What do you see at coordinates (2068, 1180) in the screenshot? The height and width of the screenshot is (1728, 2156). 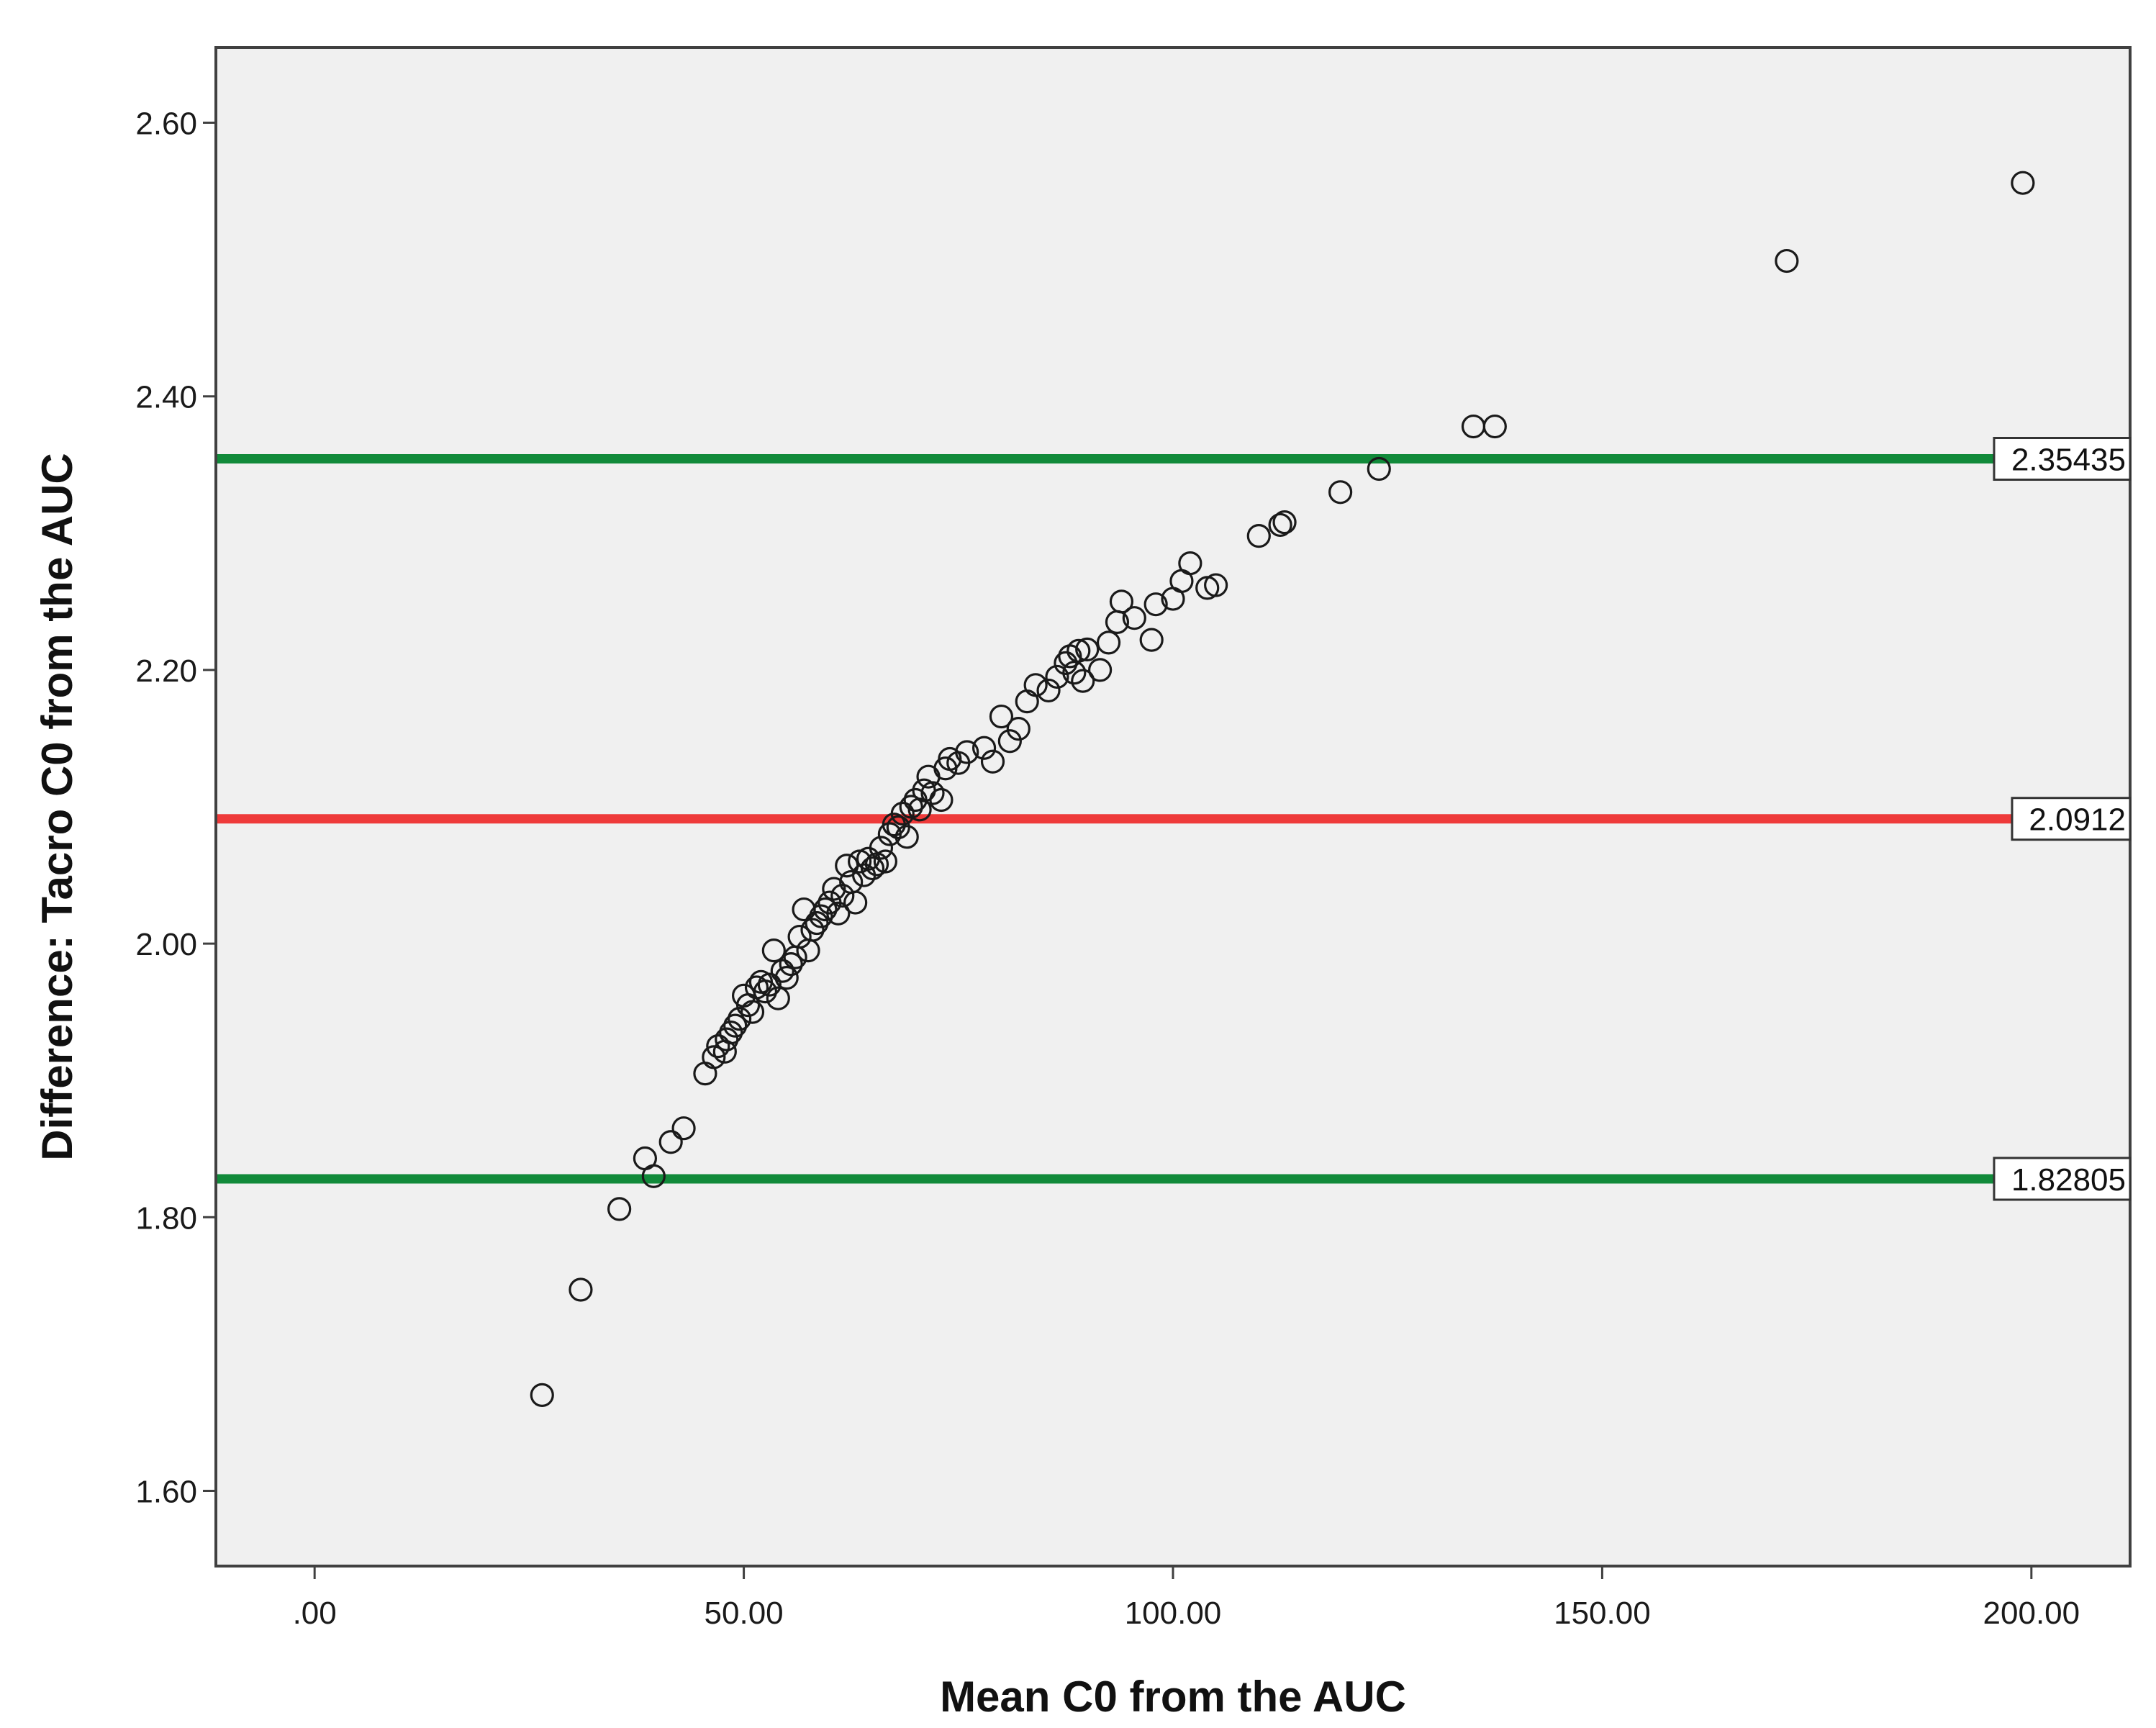 I see `reference-label-2: 1.82805` at bounding box center [2068, 1180].